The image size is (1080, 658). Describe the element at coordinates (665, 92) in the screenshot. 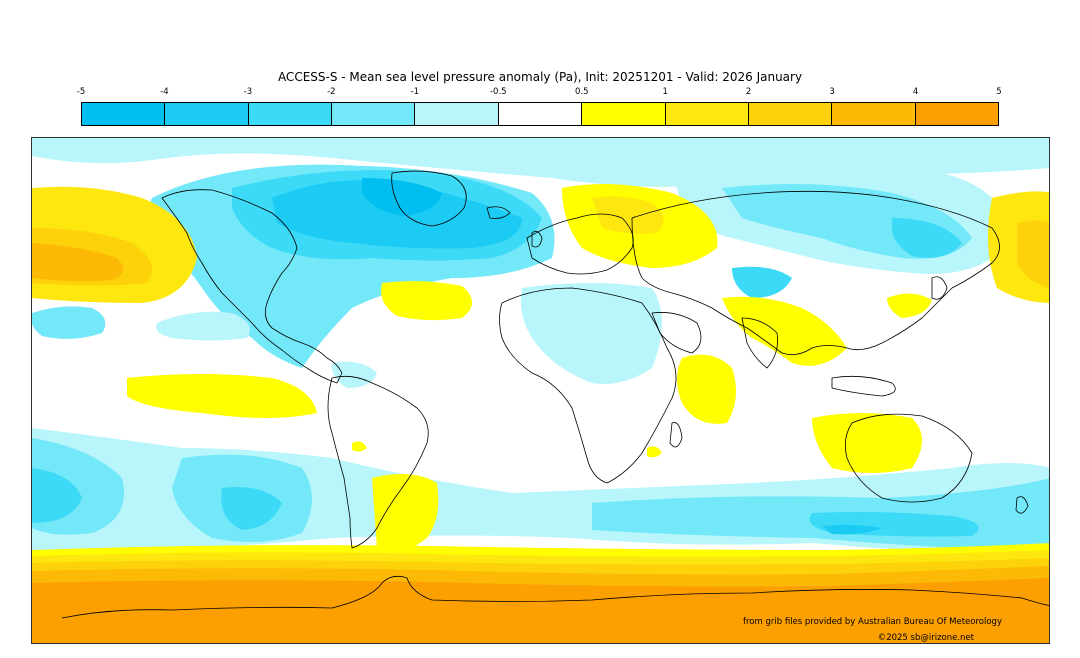

I see `colorbar-tick-label: 1` at that location.